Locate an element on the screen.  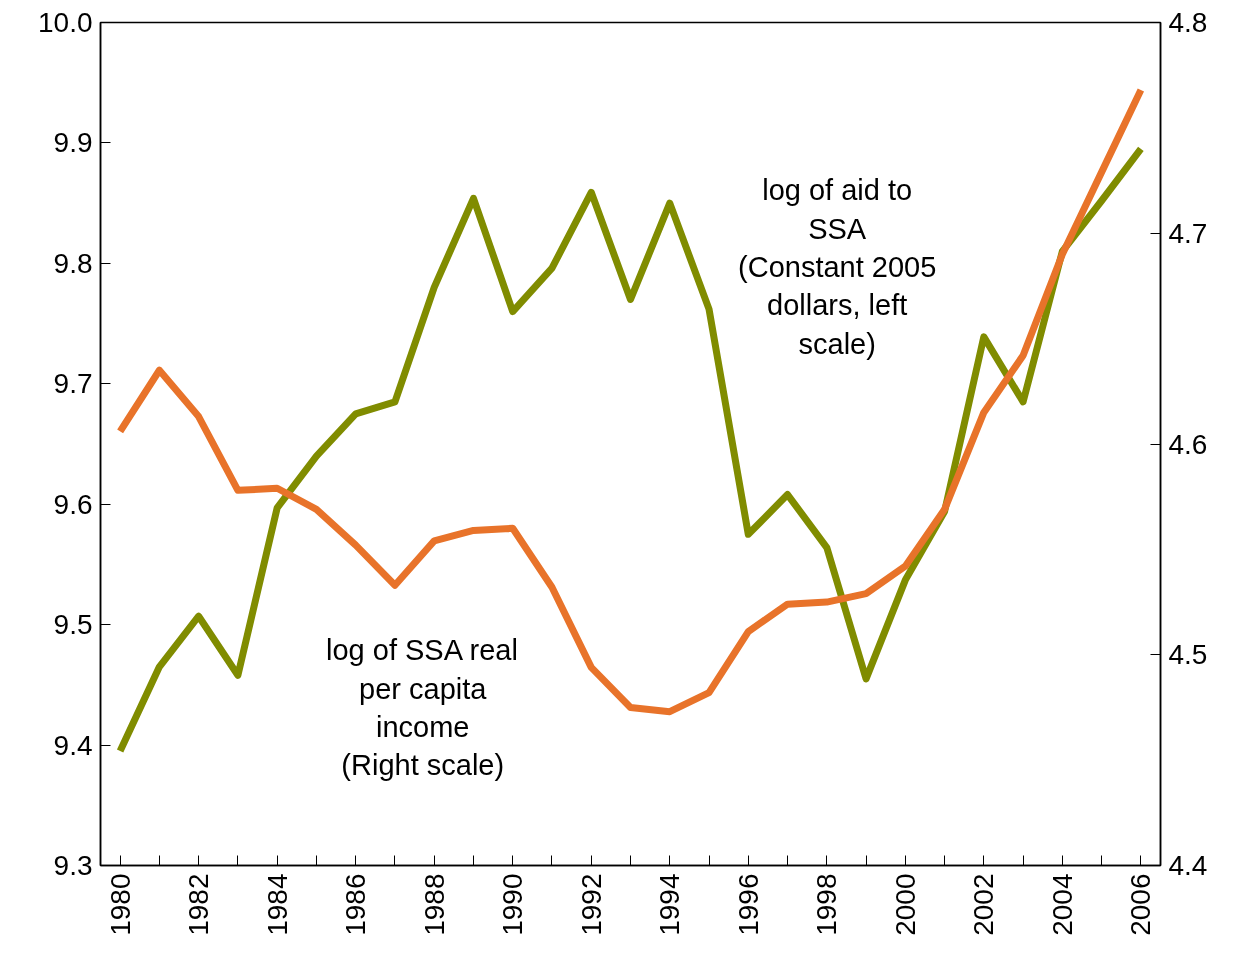
x-tick-label: 2004 is located at coordinates (1062, 904).